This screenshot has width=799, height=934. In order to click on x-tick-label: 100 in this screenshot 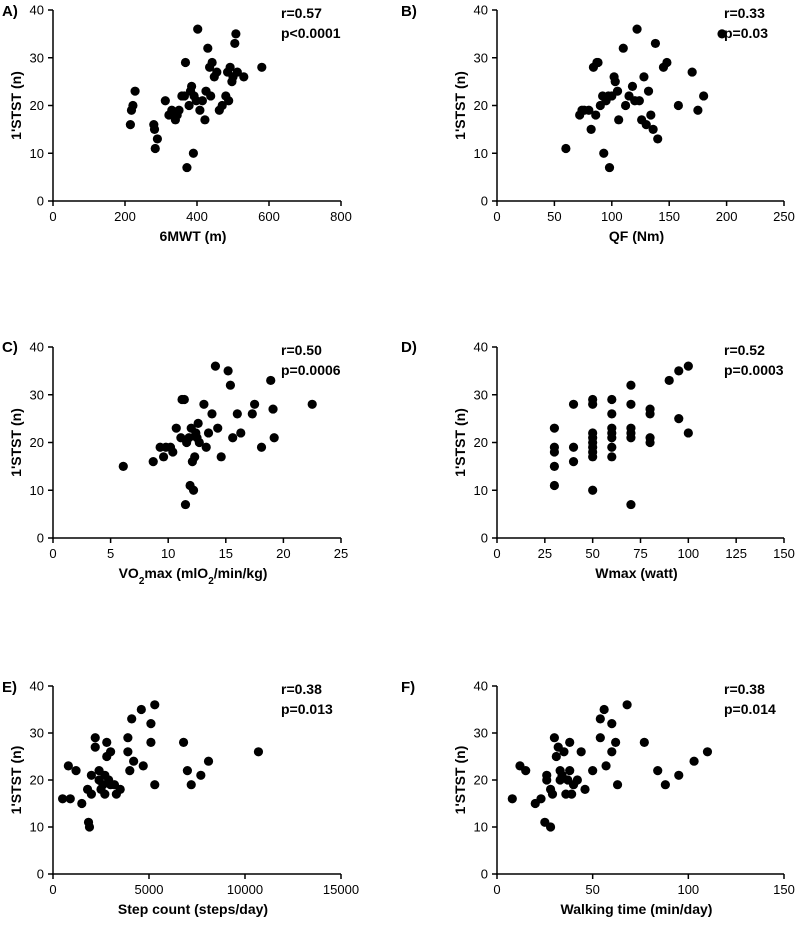, I will do `click(688, 889)`.